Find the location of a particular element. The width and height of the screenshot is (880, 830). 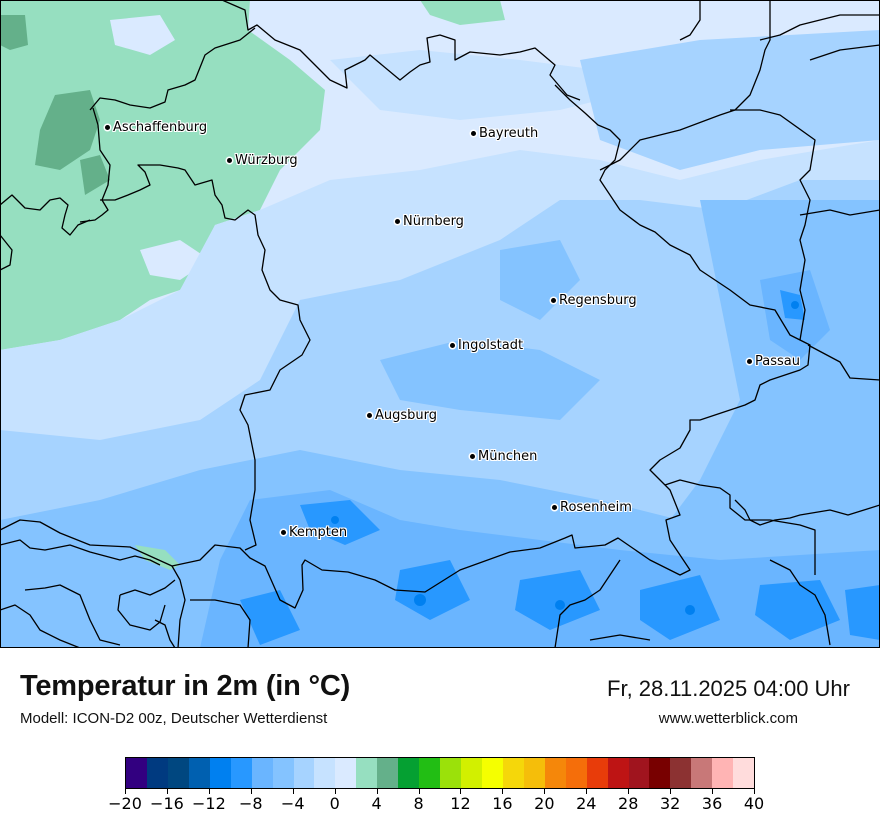

city-wuerzburg: Würzburg is located at coordinates (262, 160).